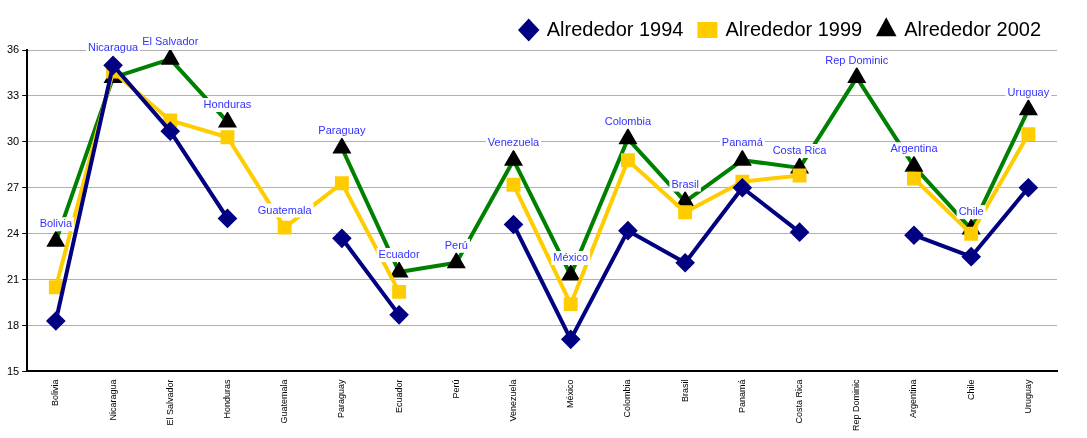 The image size is (1087, 438). I want to click on annotation: Paraguay, so click(342, 130).